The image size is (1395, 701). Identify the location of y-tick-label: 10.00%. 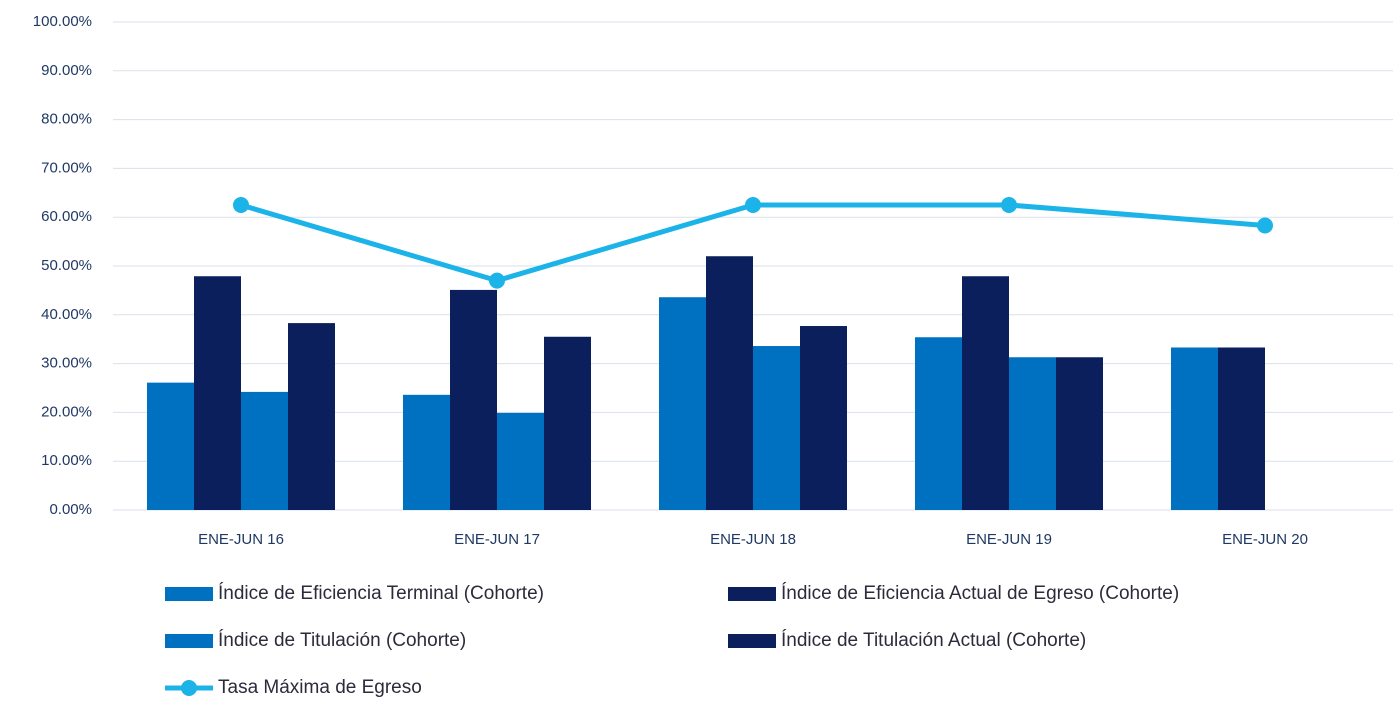
(66, 460).